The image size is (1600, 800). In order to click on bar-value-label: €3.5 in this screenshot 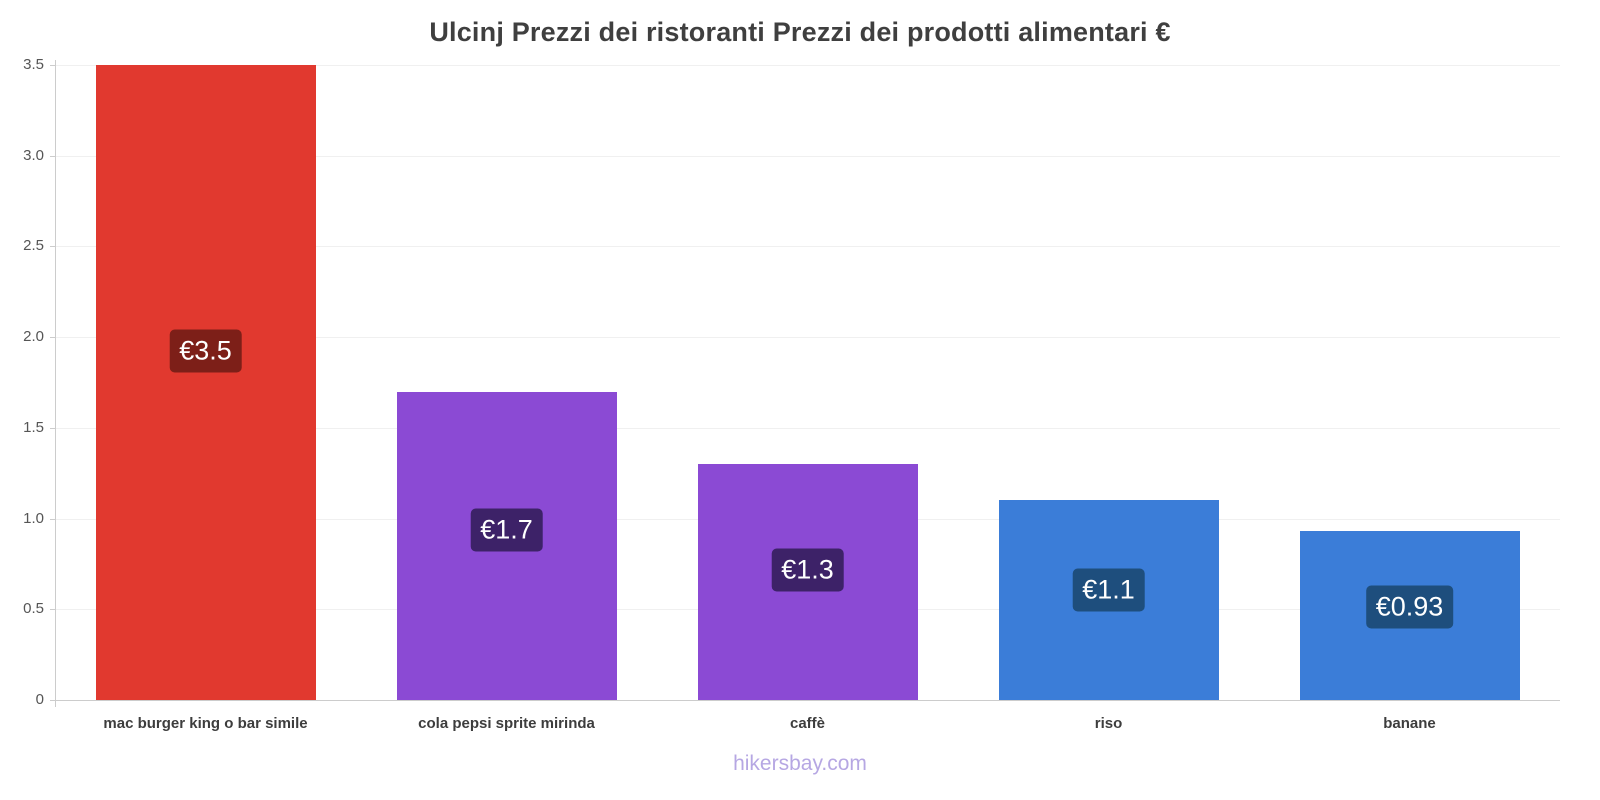, I will do `click(205, 351)`.